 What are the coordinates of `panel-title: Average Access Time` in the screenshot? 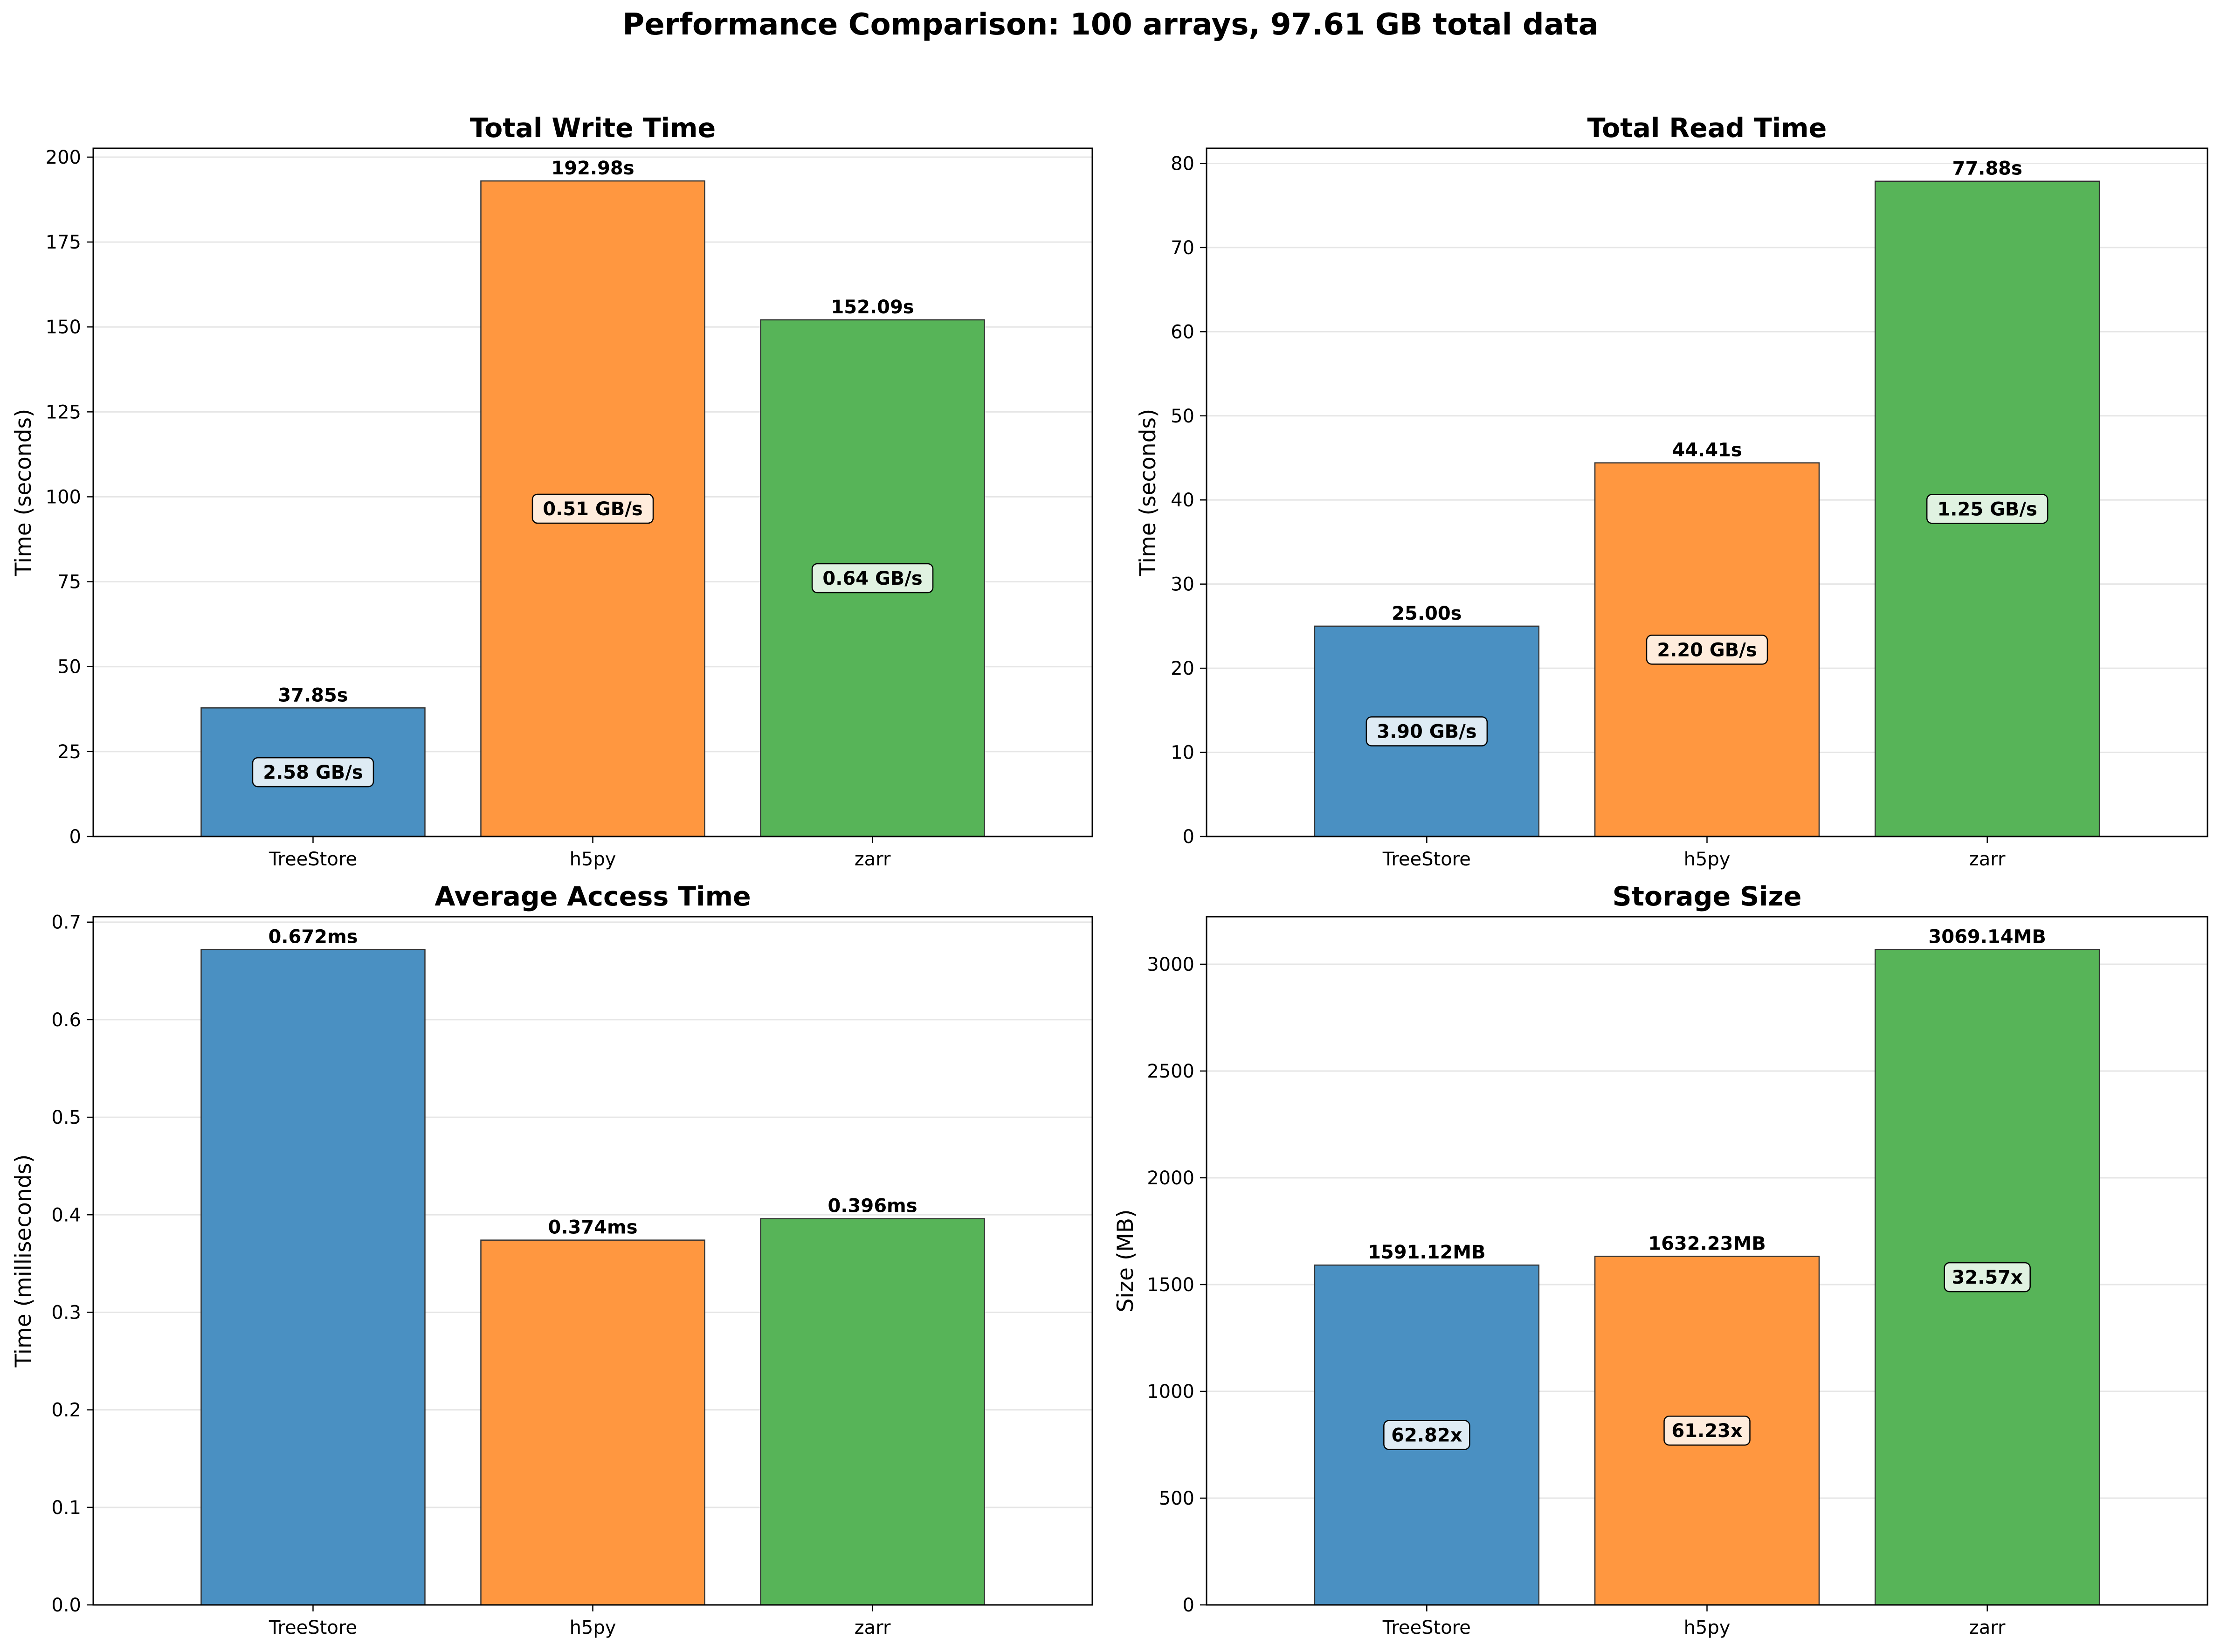 It's located at (593, 896).